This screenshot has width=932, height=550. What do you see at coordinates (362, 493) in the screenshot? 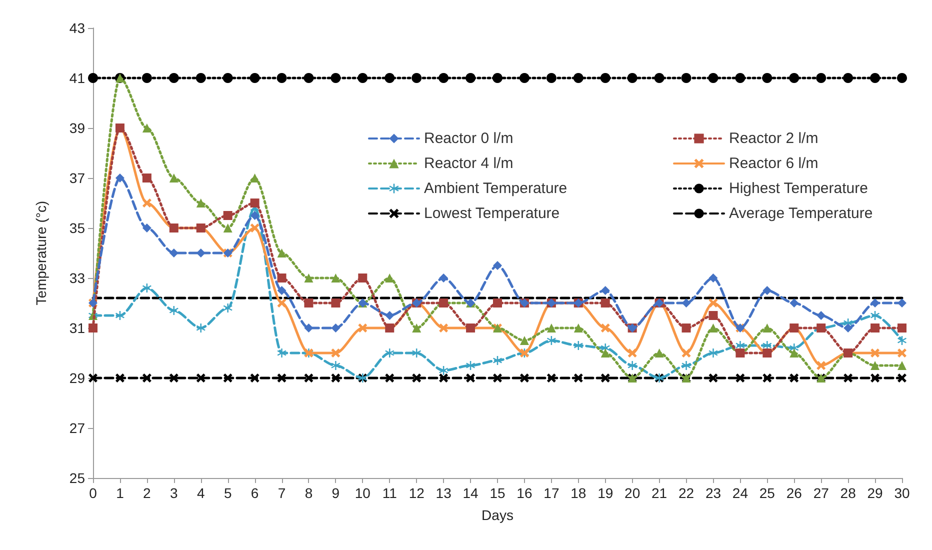
I see `x-tick-label: 10` at bounding box center [362, 493].